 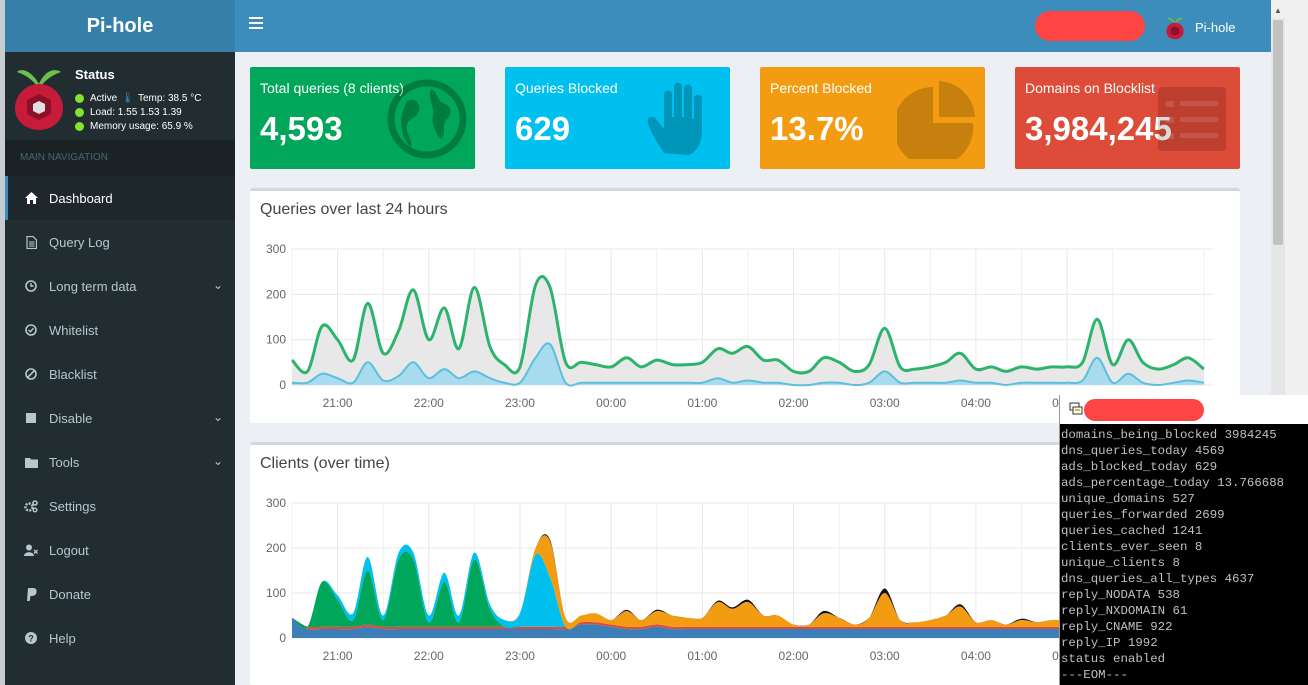 What do you see at coordinates (1143, 515) in the screenshot?
I see `terminal-line: queries_forwarded 2699` at bounding box center [1143, 515].